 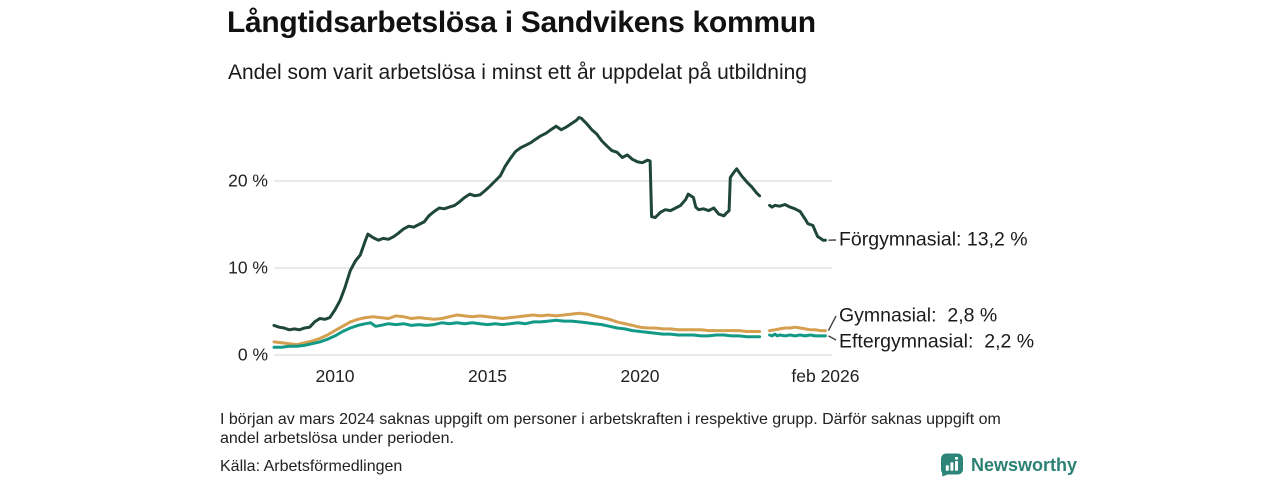 What do you see at coordinates (918, 315) in the screenshot?
I see `series-end-label-gymnasial: Gymnasial: 2,8 %` at bounding box center [918, 315].